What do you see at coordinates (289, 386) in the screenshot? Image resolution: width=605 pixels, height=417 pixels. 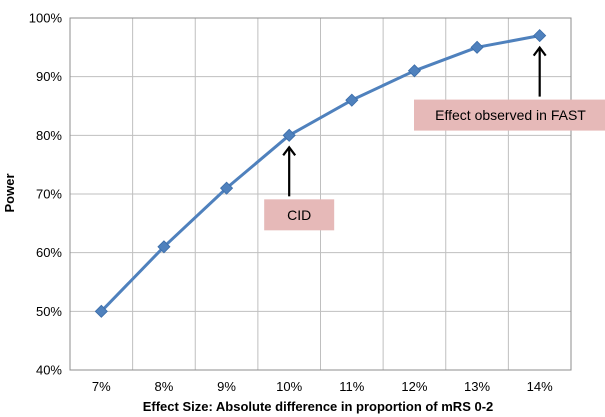 I see `x-tick-label: 10%` at bounding box center [289, 386].